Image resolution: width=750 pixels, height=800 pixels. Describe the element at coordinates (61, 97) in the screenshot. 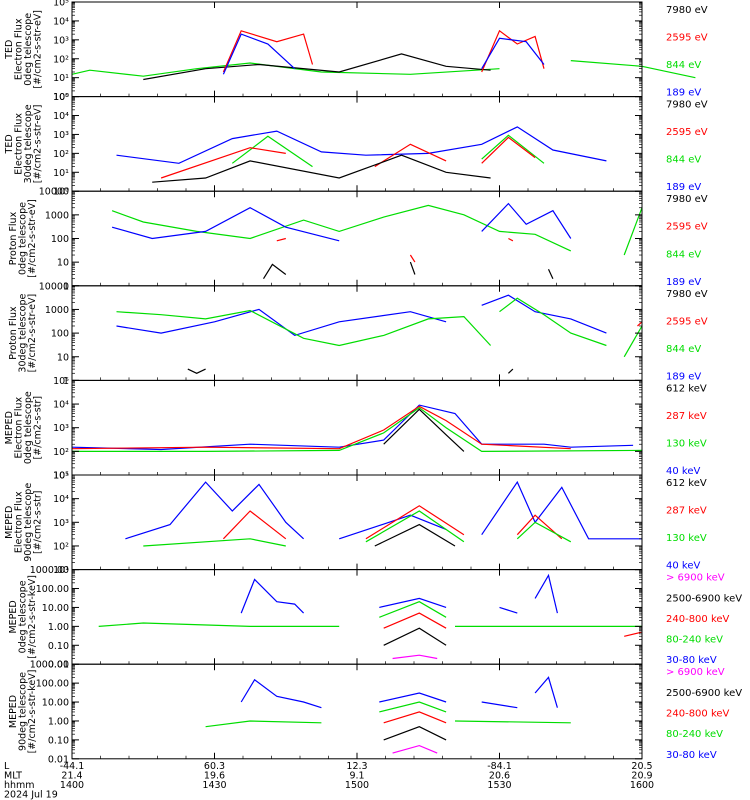

I see `y-tick-label: 10⁵` at that location.